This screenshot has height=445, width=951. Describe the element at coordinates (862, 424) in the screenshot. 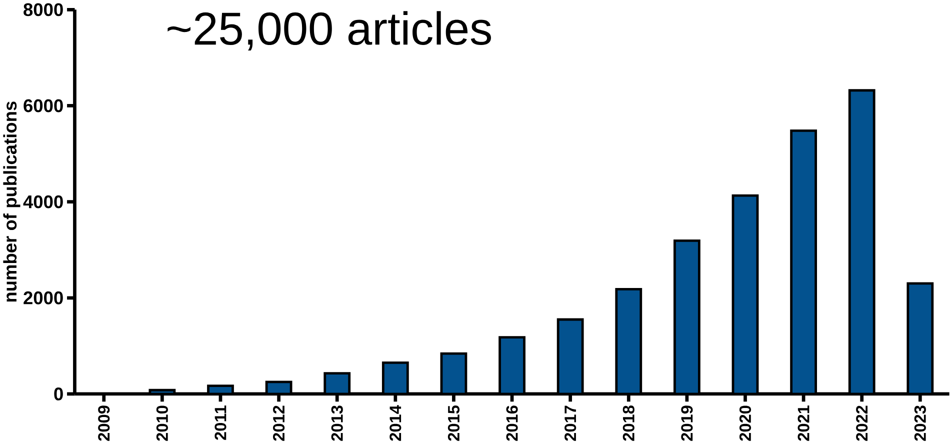

I see `x-tick-label: 2022` at that location.